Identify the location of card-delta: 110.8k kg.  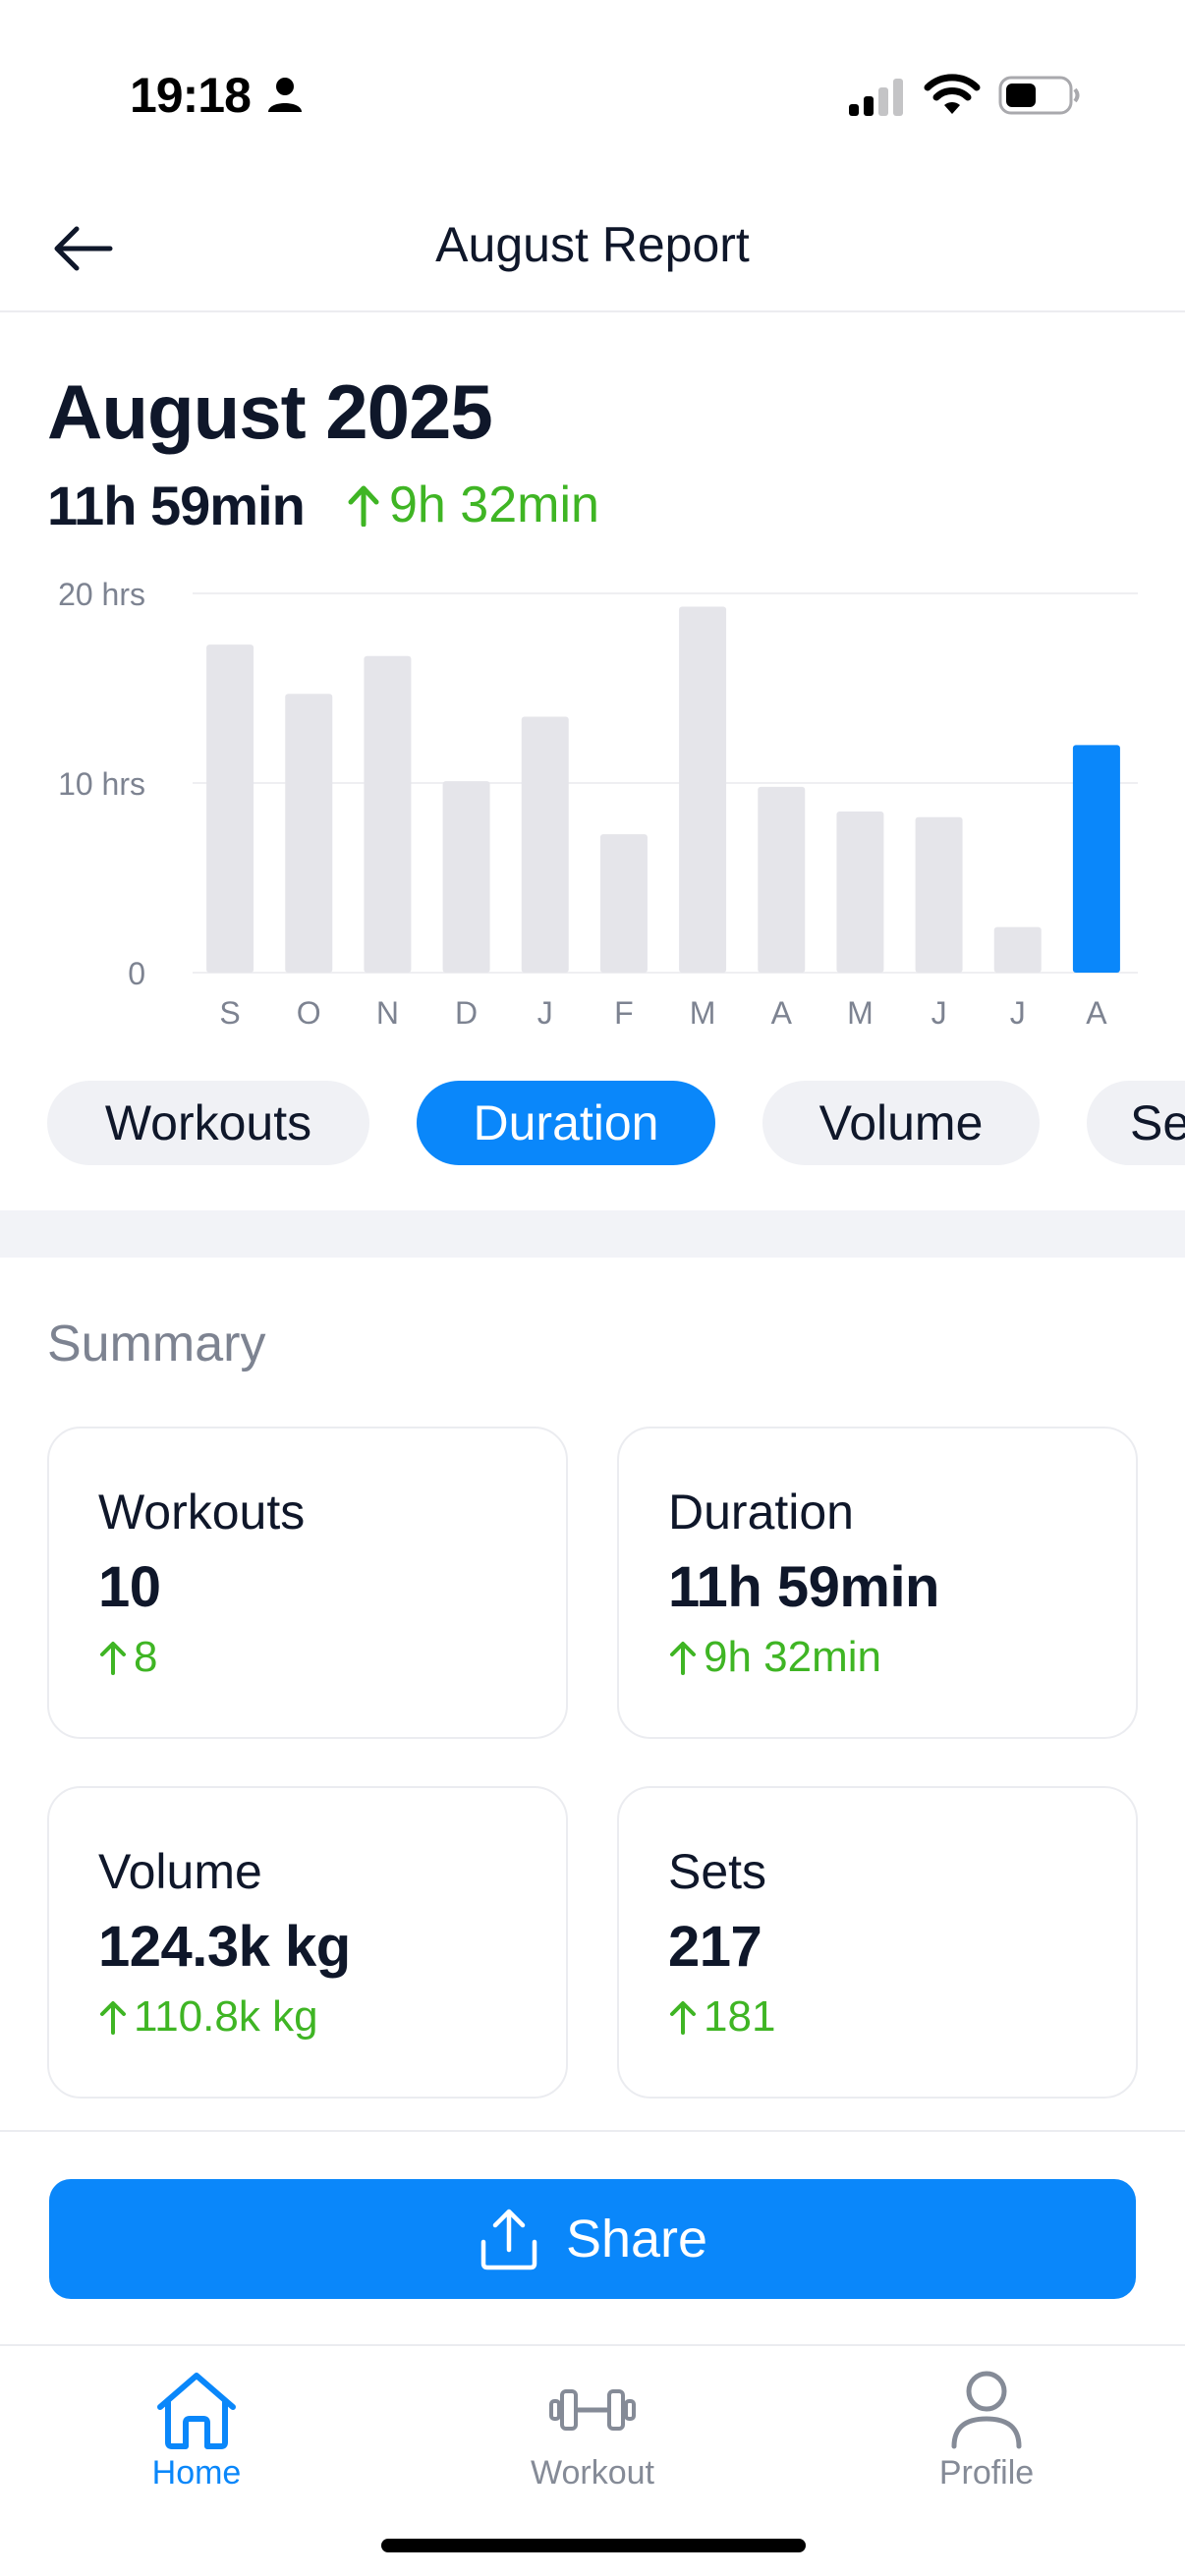
(208, 2017).